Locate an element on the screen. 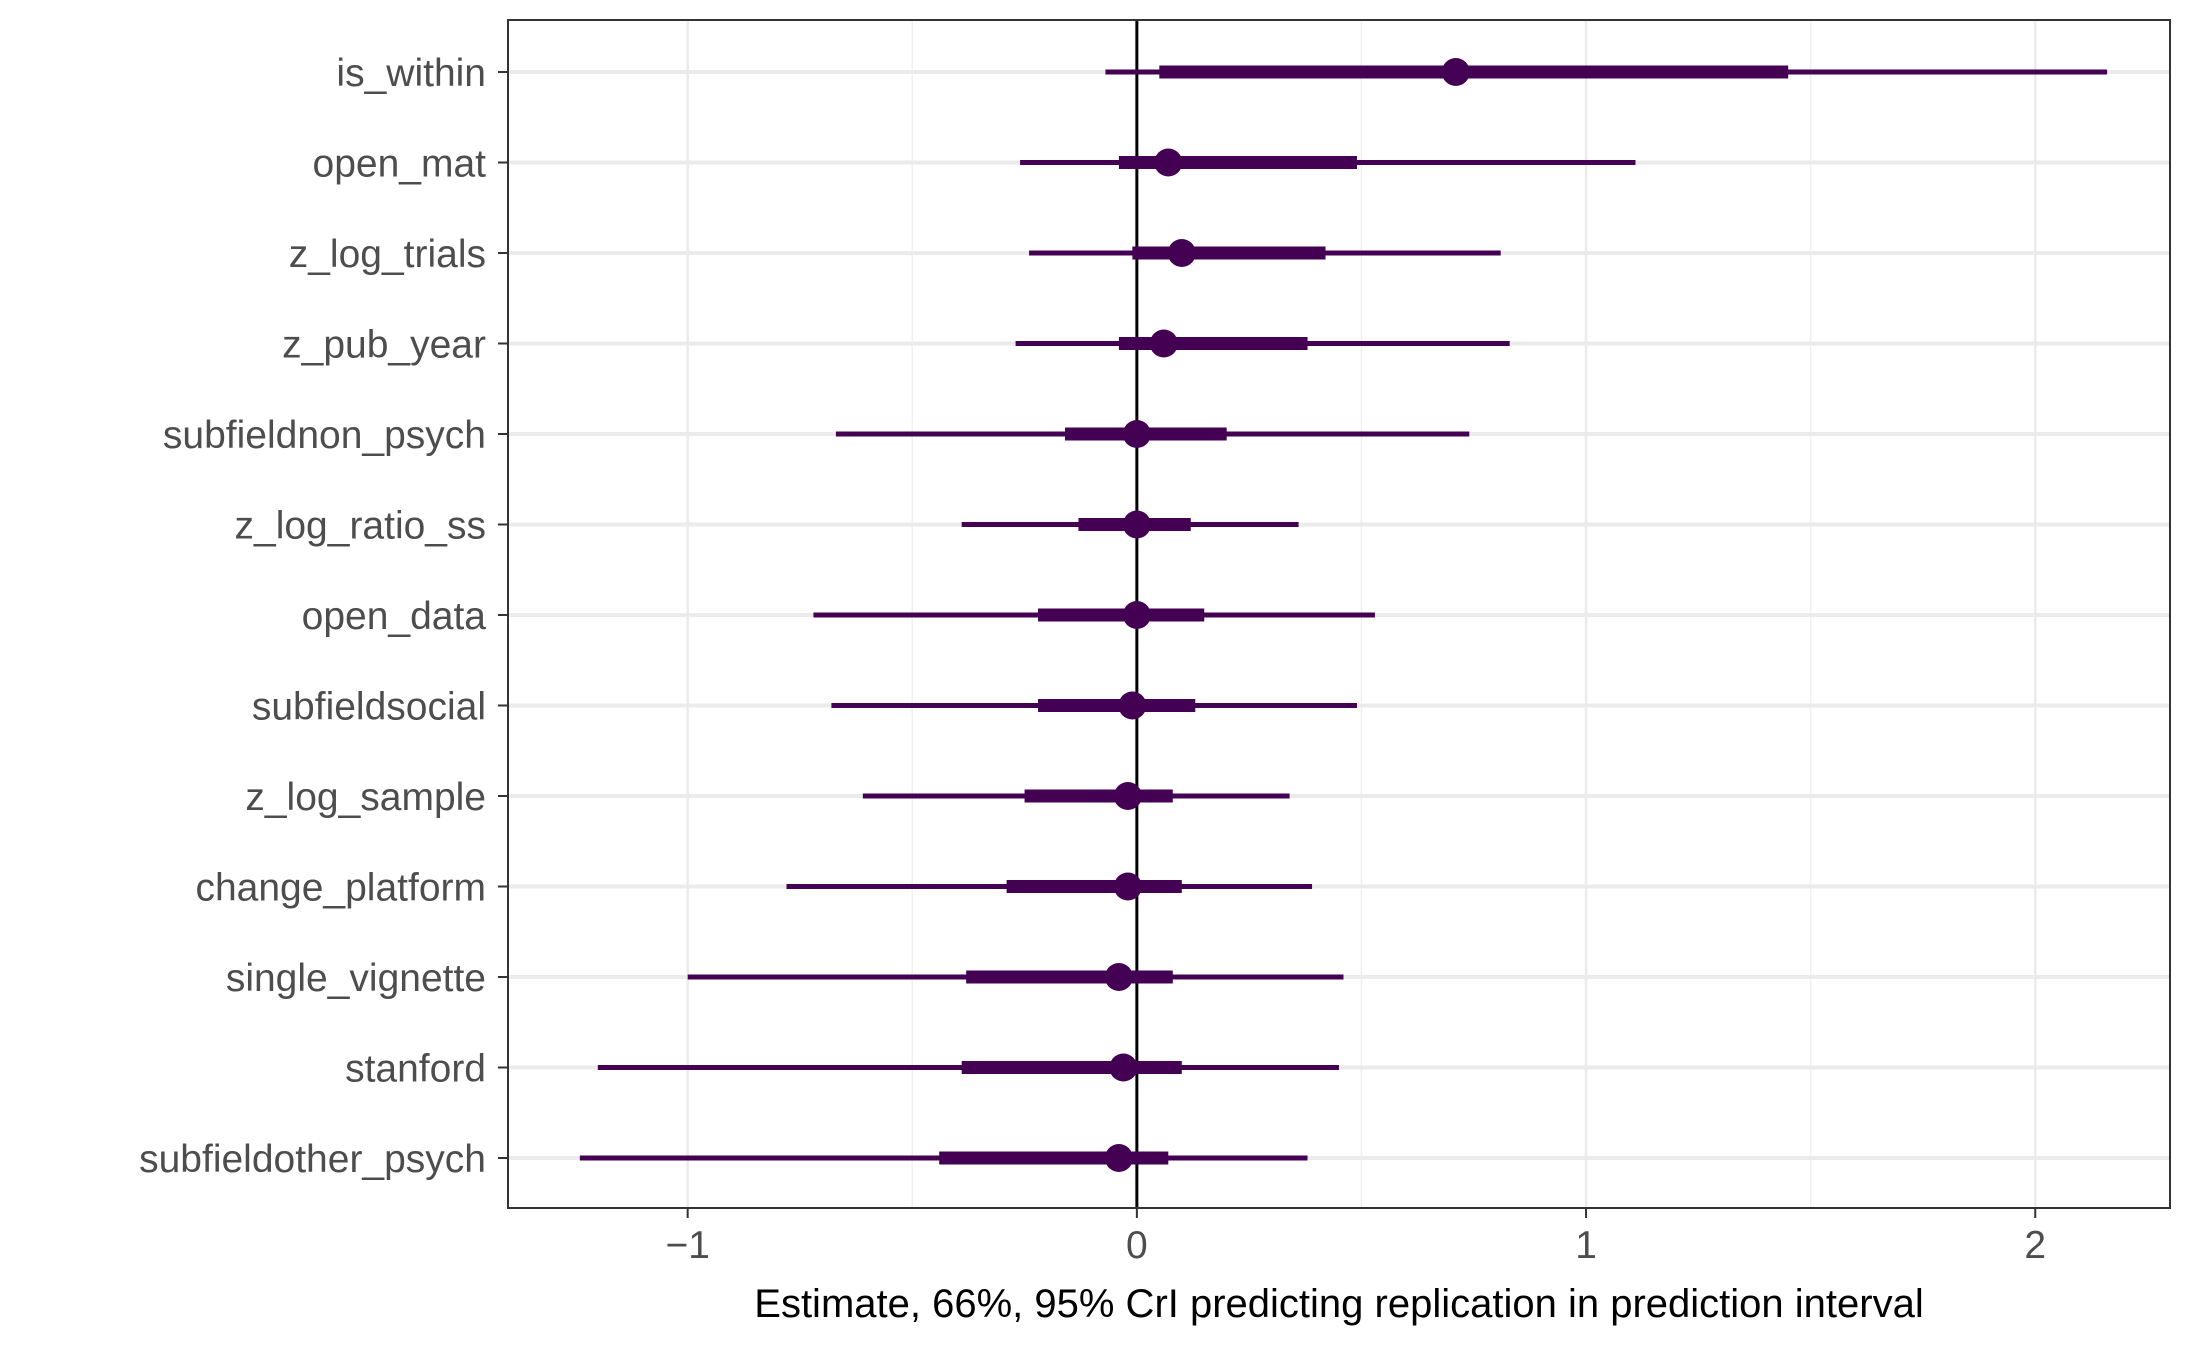 The width and height of the screenshot is (2188, 1346). y-tick-label: z_pub_year is located at coordinates (384, 345).